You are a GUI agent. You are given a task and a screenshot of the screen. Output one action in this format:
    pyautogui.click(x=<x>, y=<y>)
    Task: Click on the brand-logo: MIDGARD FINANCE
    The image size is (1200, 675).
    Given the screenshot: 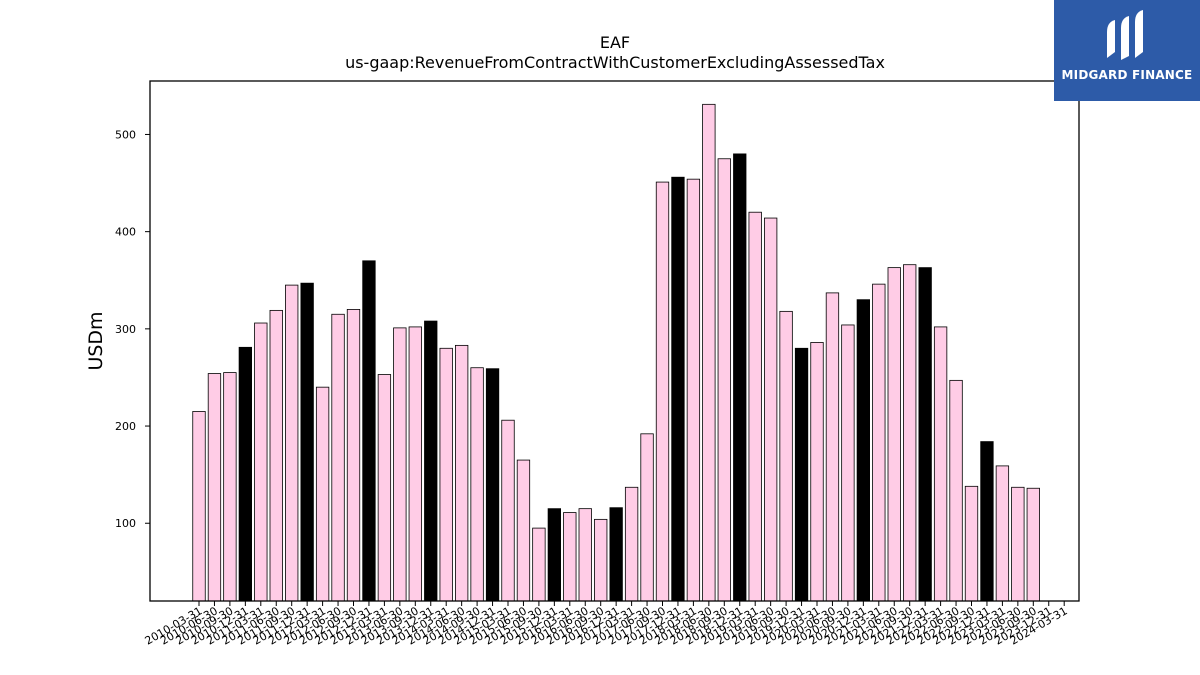 What is the action you would take?
    pyautogui.click(x=1127, y=50)
    